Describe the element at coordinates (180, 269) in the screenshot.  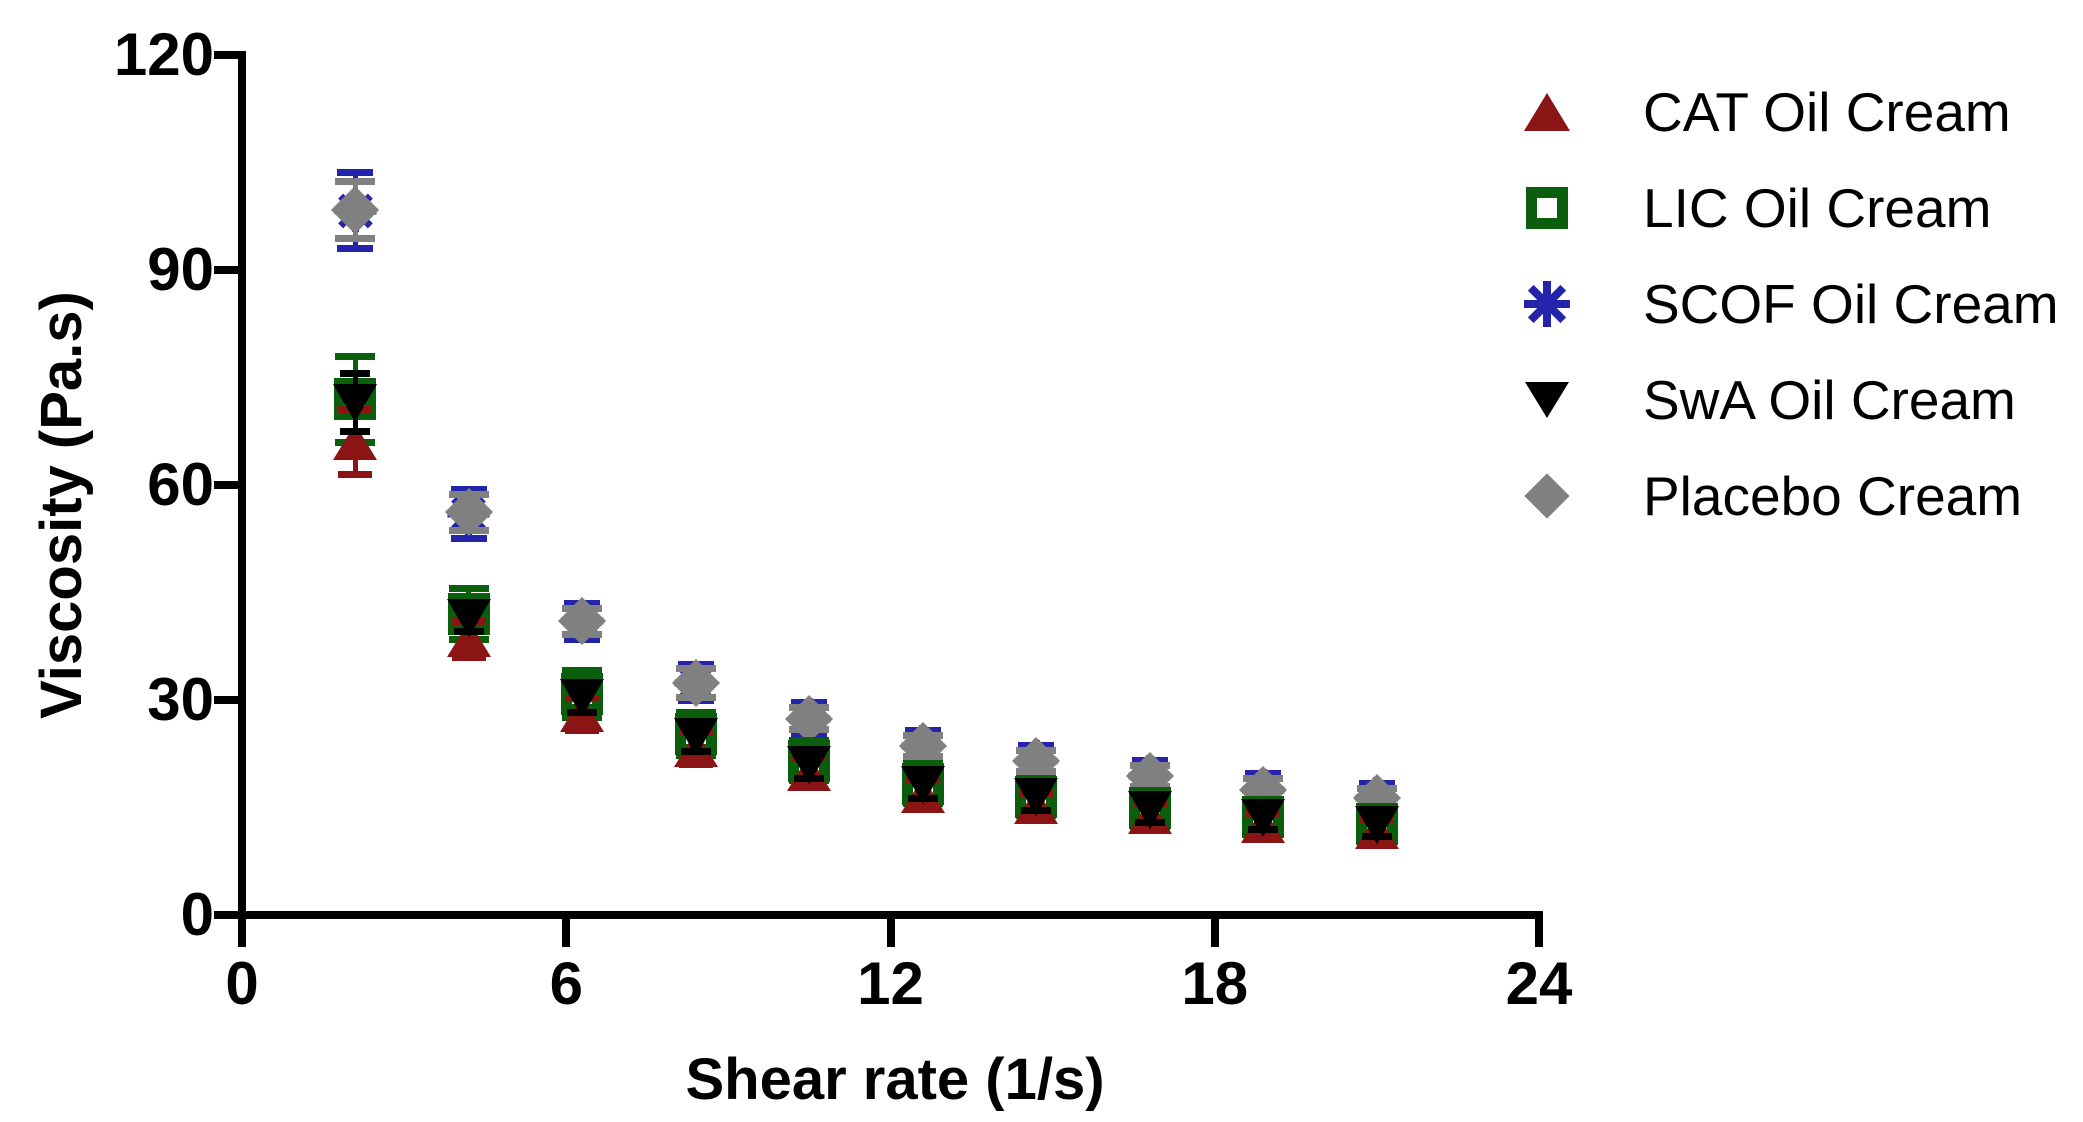
I see `y-tick-label: 90` at that location.